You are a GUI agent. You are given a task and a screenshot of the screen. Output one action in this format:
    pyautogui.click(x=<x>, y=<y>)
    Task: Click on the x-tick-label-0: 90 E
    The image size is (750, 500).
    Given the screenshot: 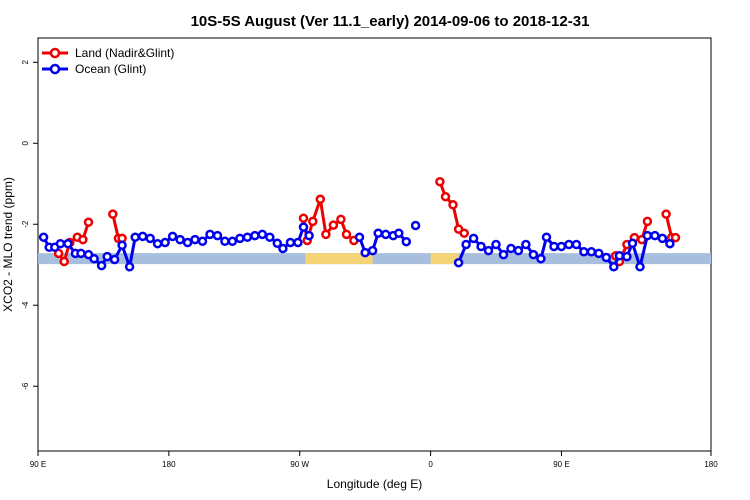 What is the action you would take?
    pyautogui.click(x=38, y=464)
    